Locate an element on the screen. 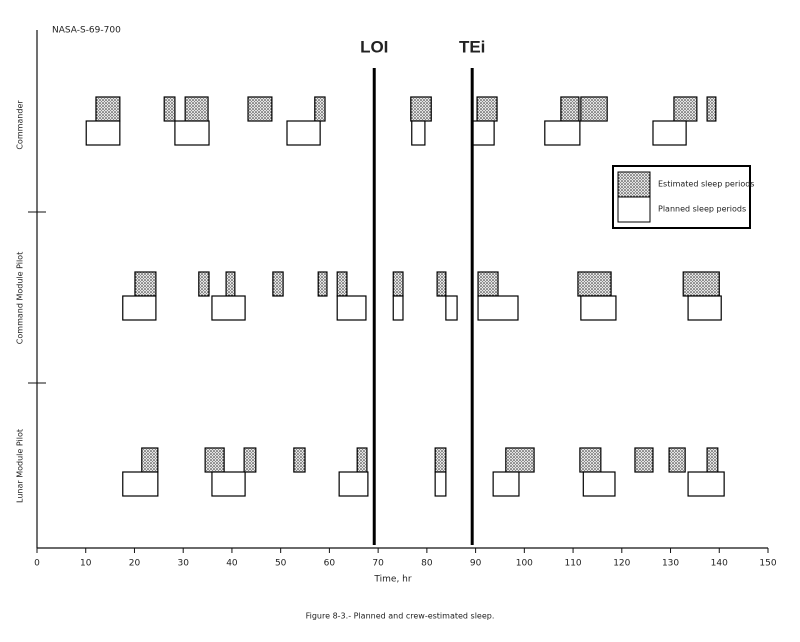 The width and height of the screenshot is (800, 642). x-tick-label: 110 is located at coordinates (572, 564).